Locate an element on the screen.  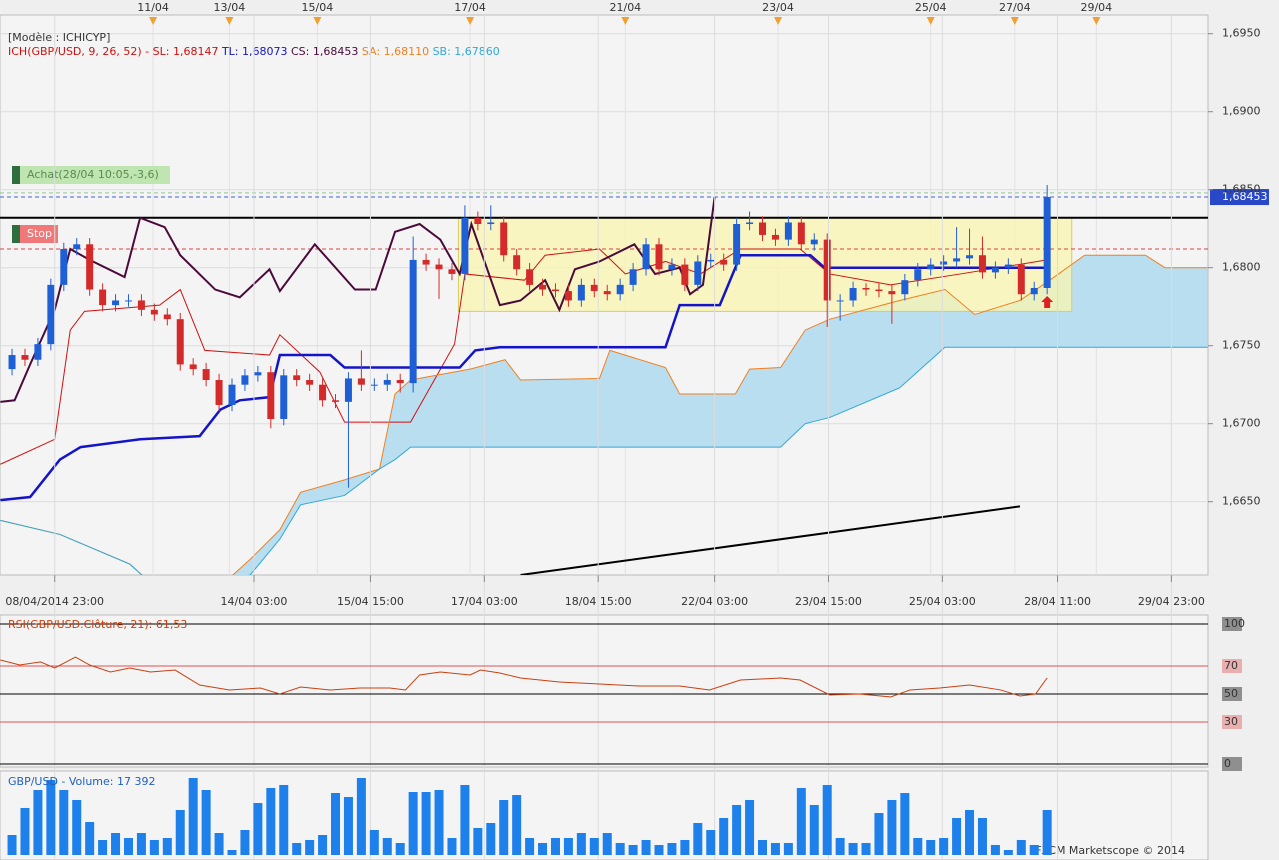
y-tick-label: 30 is located at coordinates (1231, 721).